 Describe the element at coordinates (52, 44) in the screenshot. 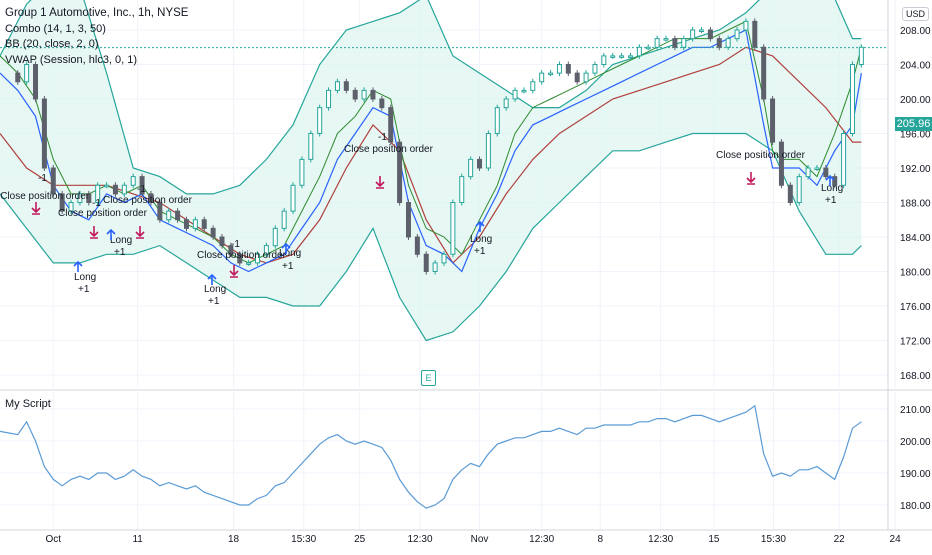

I see `bb-indicator-label: BB (20, close, 2, 0)` at that location.